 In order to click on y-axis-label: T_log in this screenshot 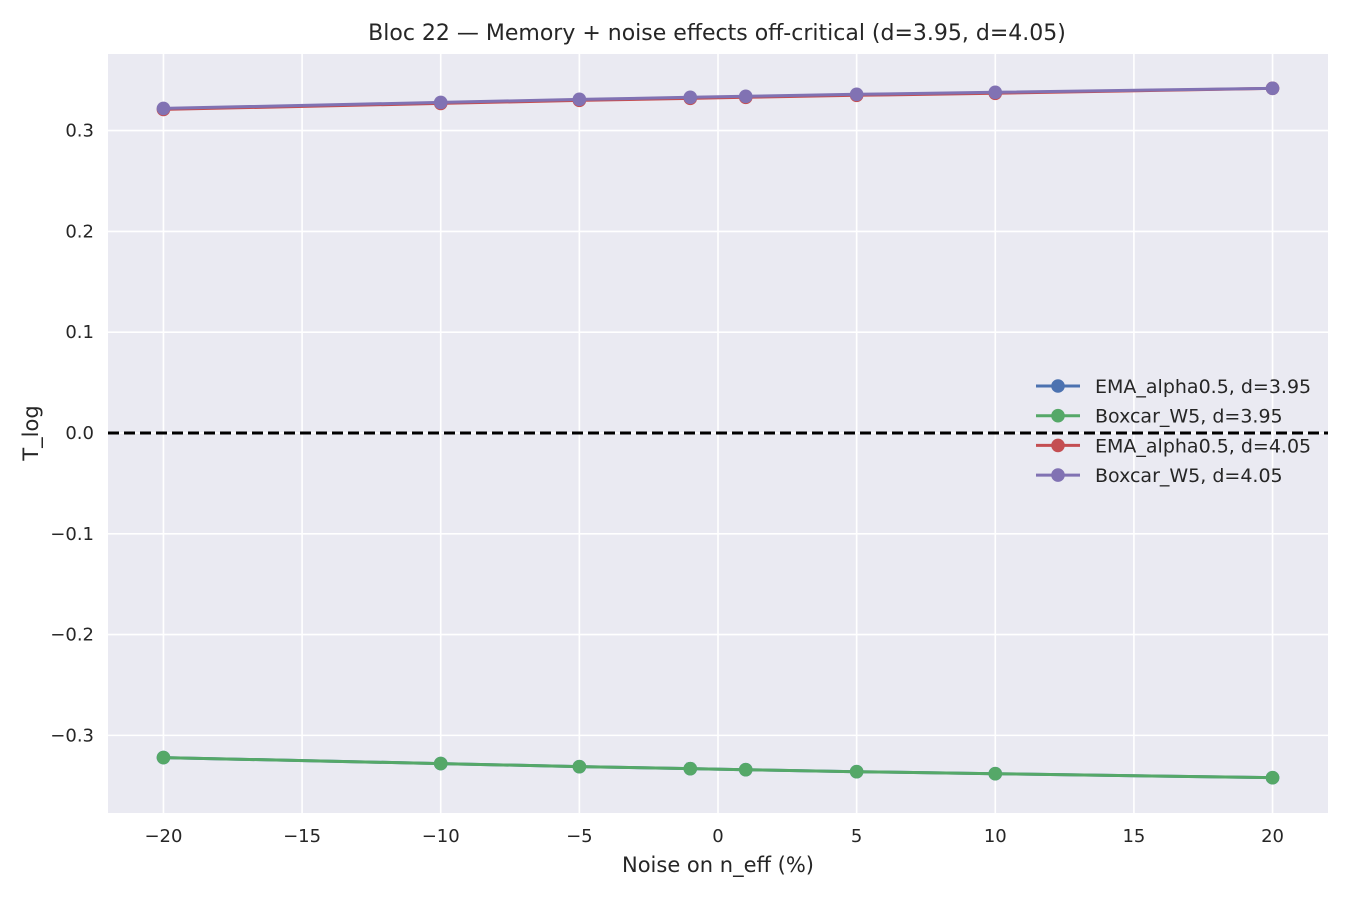, I will do `click(31, 433)`.